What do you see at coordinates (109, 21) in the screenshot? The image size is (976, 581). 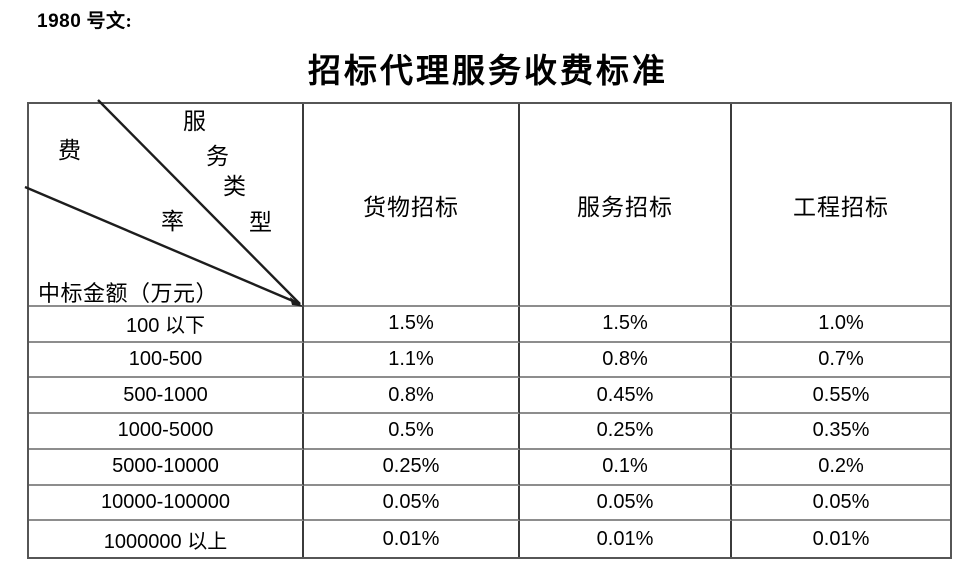 I see `doc-number-suffix: 号文:` at bounding box center [109, 21].